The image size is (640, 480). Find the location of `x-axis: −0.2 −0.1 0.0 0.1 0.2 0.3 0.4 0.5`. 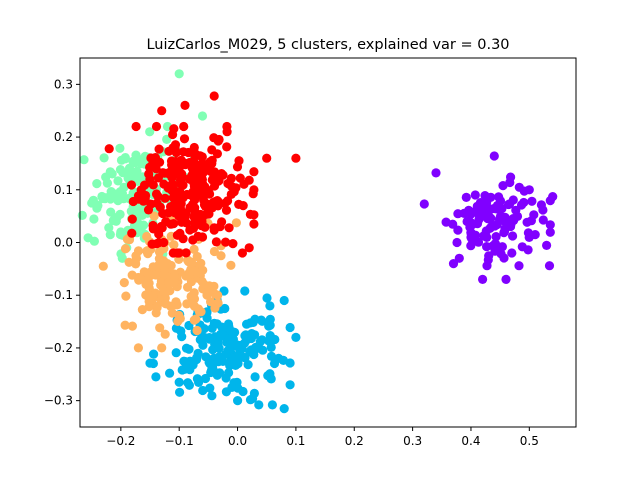

x-axis: −0.2 −0.1 0.0 0.1 0.2 0.3 0.4 0.5 is located at coordinates (322, 437).